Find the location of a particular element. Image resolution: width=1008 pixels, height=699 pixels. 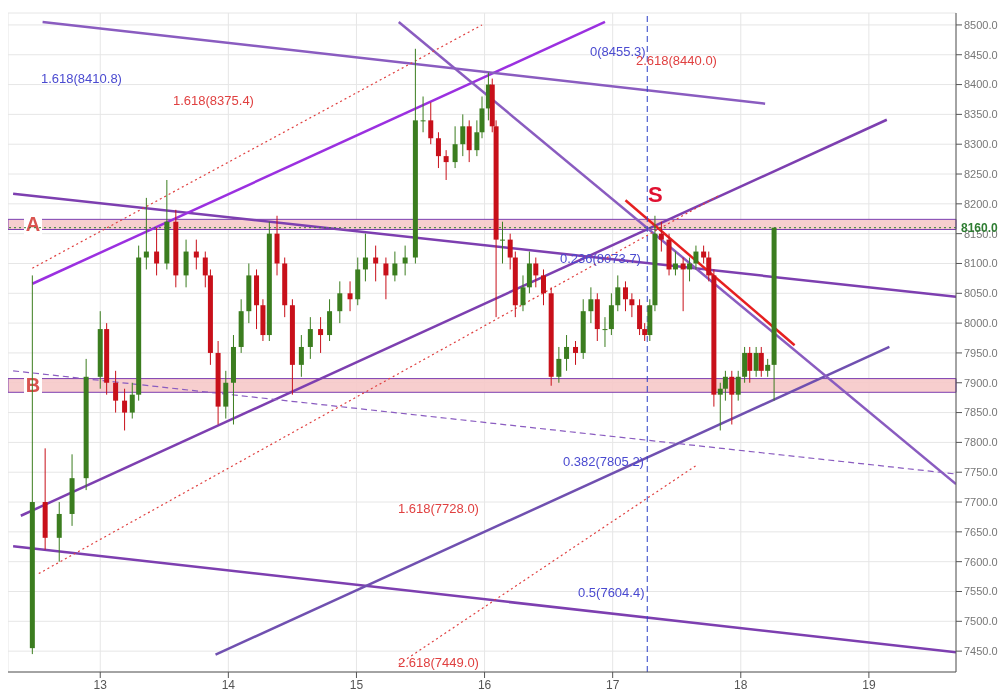

x-tick-label: 17 is located at coordinates (612, 684).